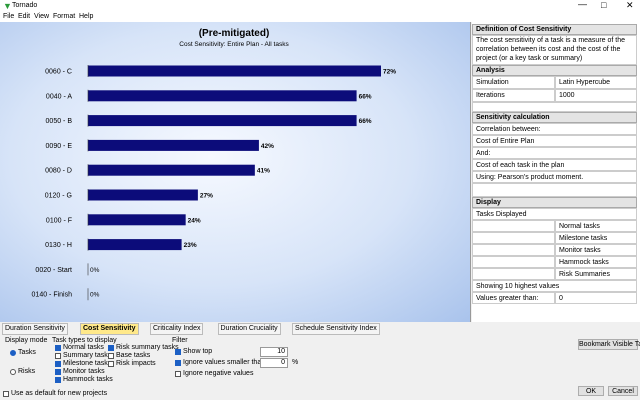 Image resolution: width=640 pixels, height=400 pixels. I want to click on table-cell: Normal tasks, so click(596, 226).